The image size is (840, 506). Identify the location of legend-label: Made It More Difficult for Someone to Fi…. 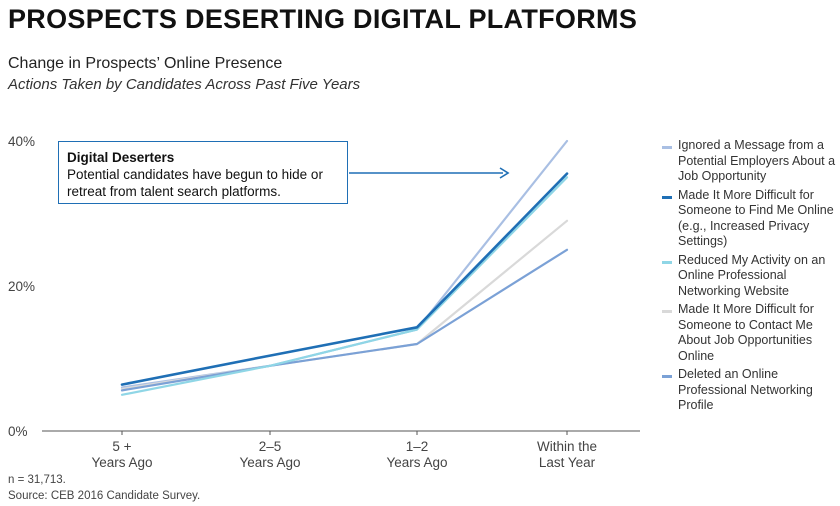
(756, 218).